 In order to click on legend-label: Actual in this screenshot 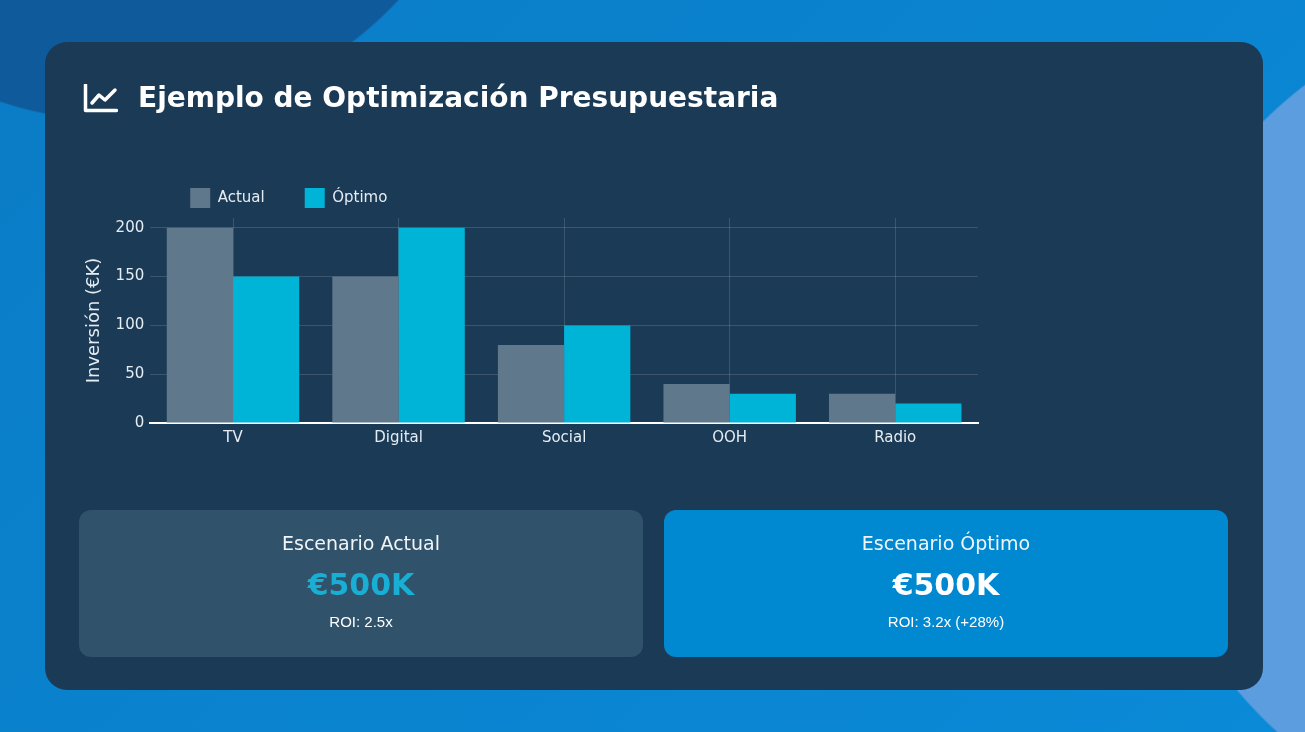, I will do `click(241, 196)`.